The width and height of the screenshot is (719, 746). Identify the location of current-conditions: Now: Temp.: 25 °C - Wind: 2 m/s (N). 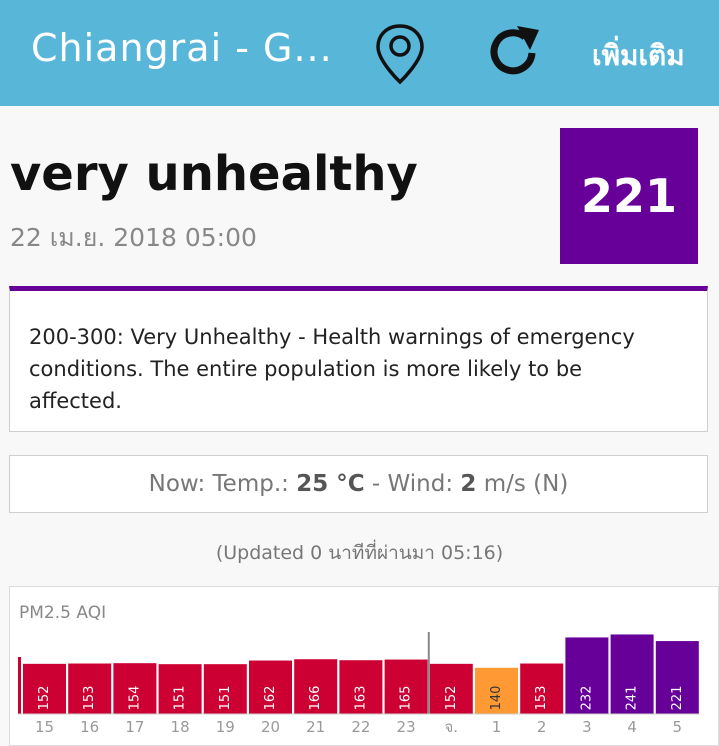
(358, 484).